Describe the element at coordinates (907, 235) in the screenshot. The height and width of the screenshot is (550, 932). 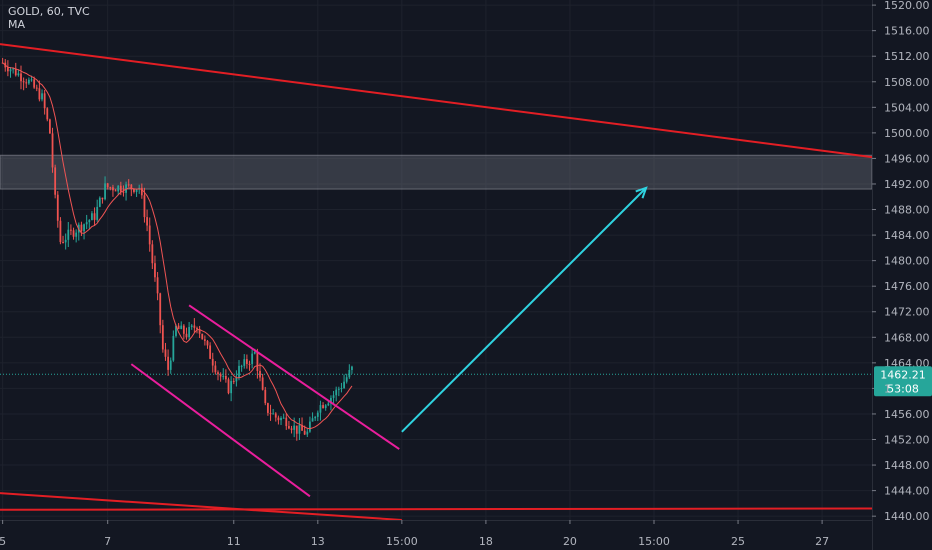
I see `price-tick-label: 1484.00` at that location.